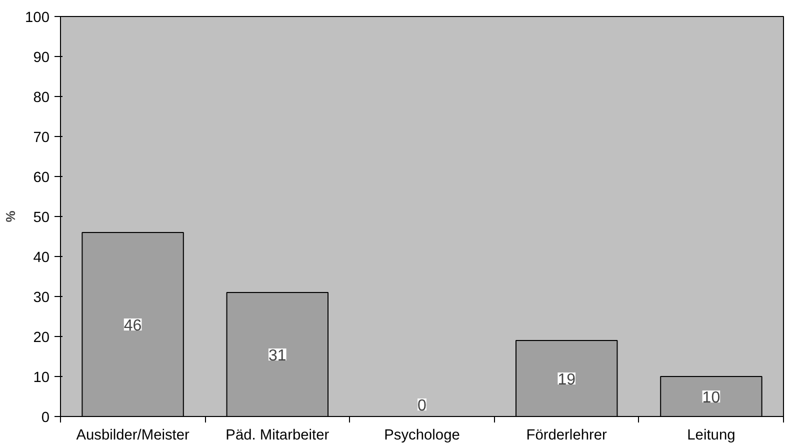 The image size is (797, 446). What do you see at coordinates (41, 298) in the screenshot?
I see `y-tick-label: 30` at bounding box center [41, 298].